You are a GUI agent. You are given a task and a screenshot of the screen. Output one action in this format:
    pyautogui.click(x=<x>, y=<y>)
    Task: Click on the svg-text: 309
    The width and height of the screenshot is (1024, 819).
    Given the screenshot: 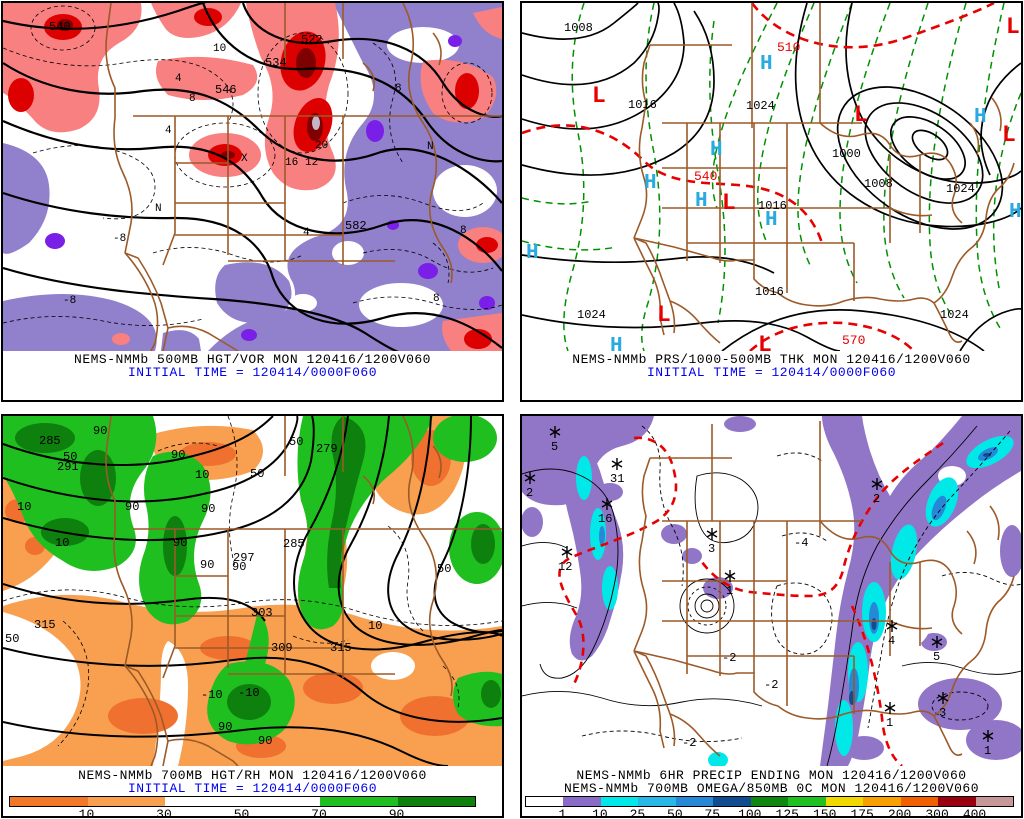 What is the action you would take?
    pyautogui.click(x=282, y=648)
    